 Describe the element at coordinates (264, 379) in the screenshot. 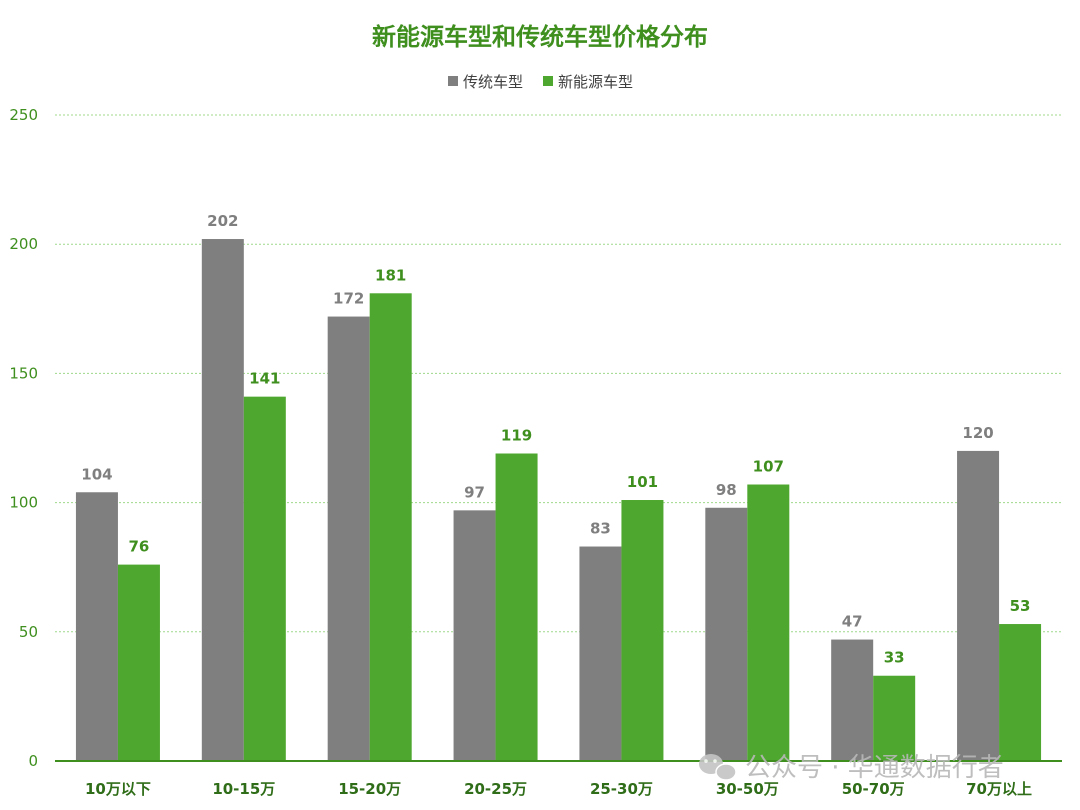

I see `data-label-nev: 141` at that location.